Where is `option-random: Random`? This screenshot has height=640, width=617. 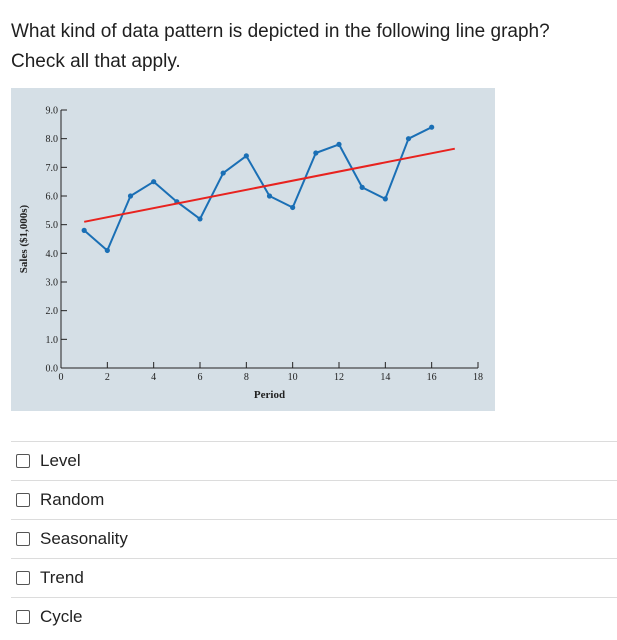
option-random: Random is located at coordinates (314, 499).